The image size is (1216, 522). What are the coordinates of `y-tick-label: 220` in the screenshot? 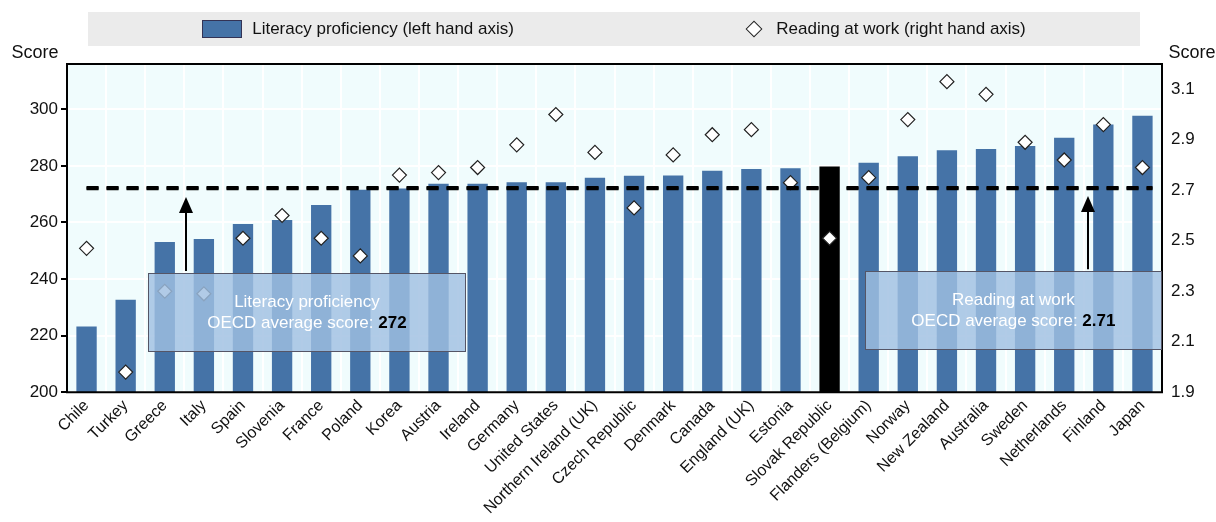 It's located at (43, 335).